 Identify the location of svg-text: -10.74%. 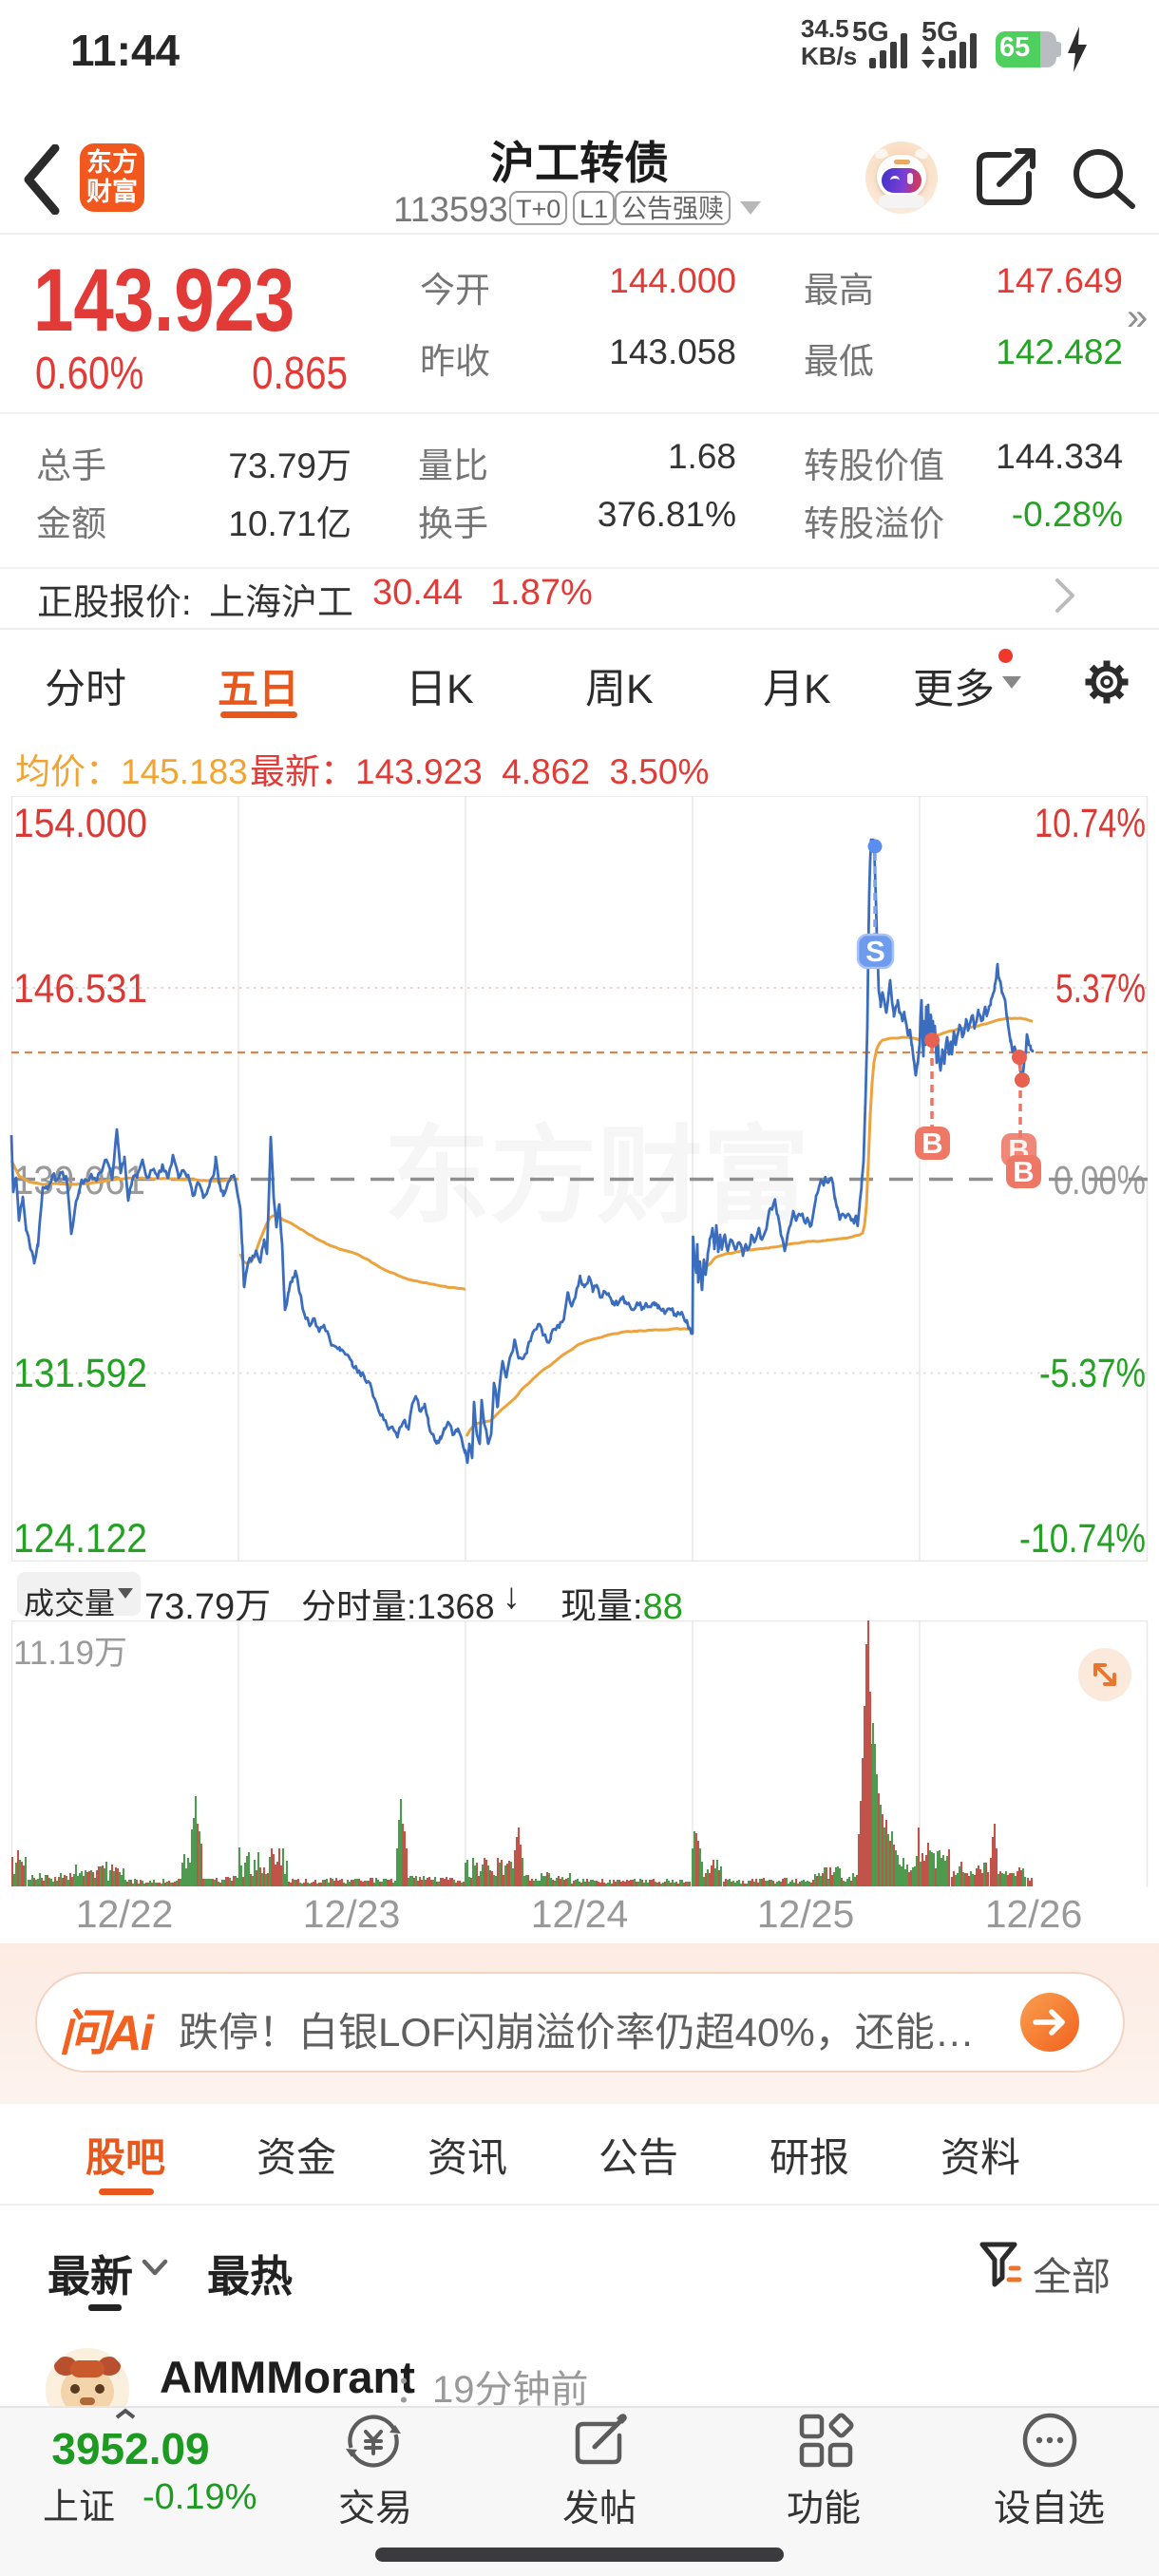
(1082, 1539).